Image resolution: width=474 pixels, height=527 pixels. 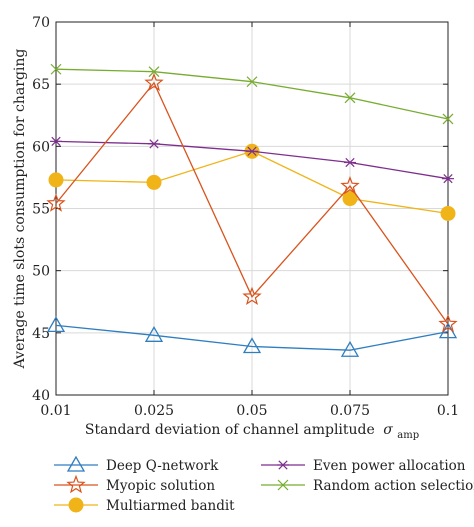 I want to click on legend-item: Deep Q-network, so click(x=136, y=464).